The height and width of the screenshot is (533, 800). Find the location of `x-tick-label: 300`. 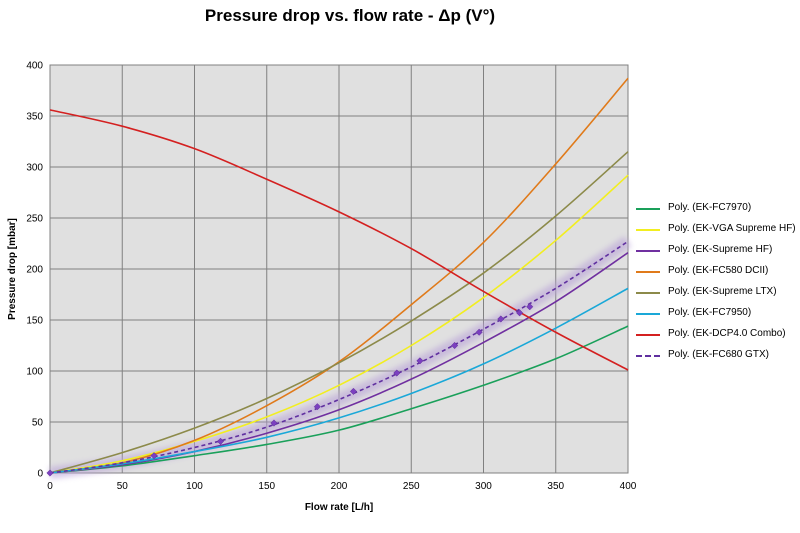

x-tick-label: 300 is located at coordinates (483, 486).